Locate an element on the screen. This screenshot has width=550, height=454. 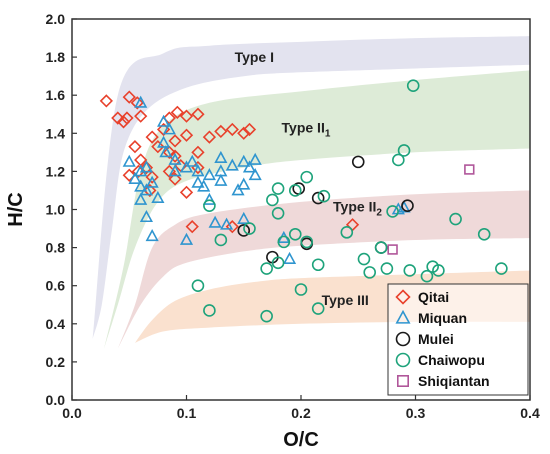
legend-marker-qitai is located at coordinates (403, 297).